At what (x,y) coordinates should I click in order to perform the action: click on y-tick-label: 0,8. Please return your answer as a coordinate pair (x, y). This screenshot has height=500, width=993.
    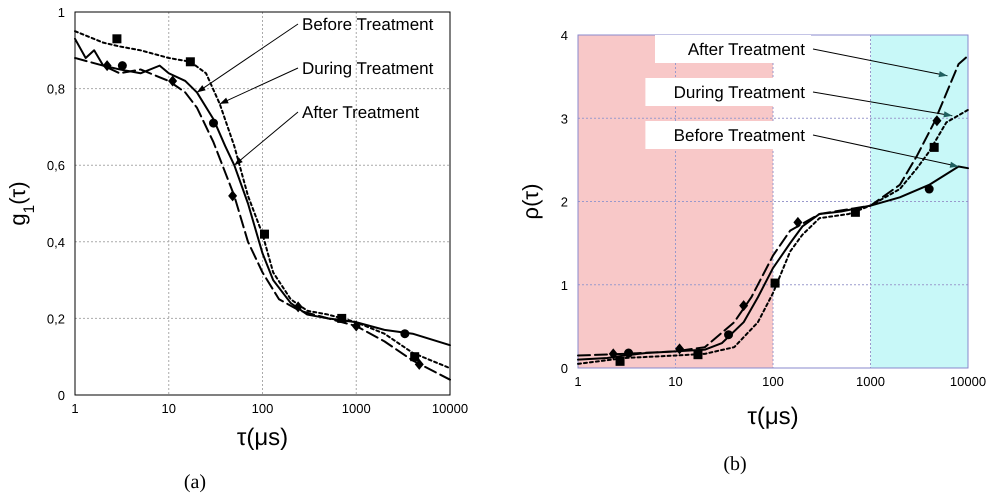
    Looking at the image, I should click on (55, 89).